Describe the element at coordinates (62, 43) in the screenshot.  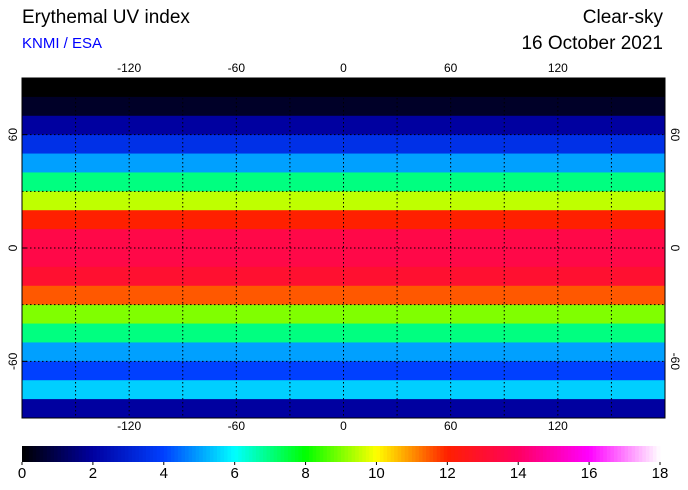
I see `source: KNMI / ESA` at that location.